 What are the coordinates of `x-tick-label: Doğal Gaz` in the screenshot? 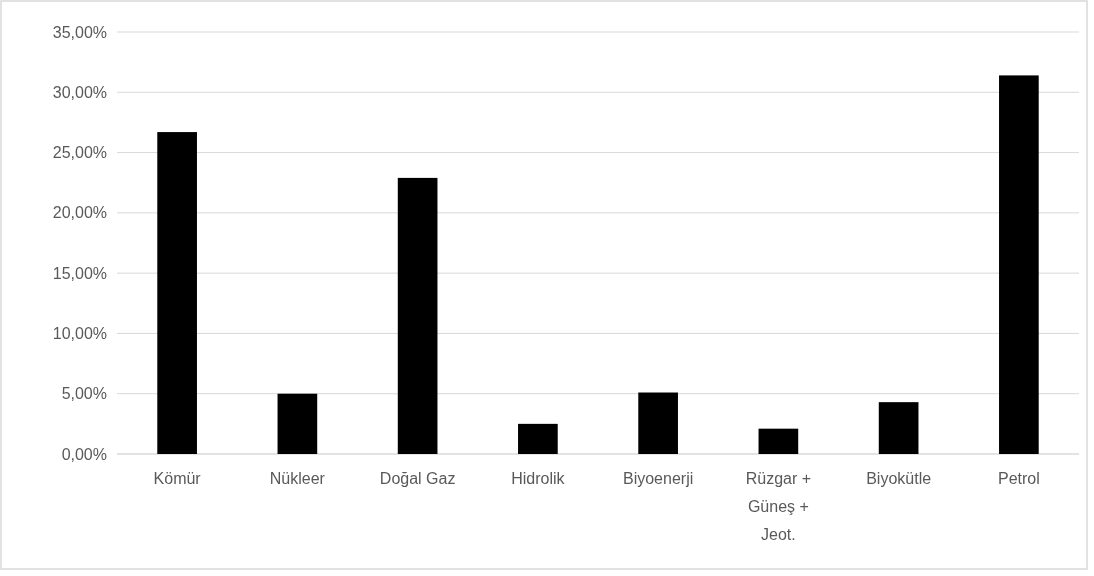 It's located at (417, 478).